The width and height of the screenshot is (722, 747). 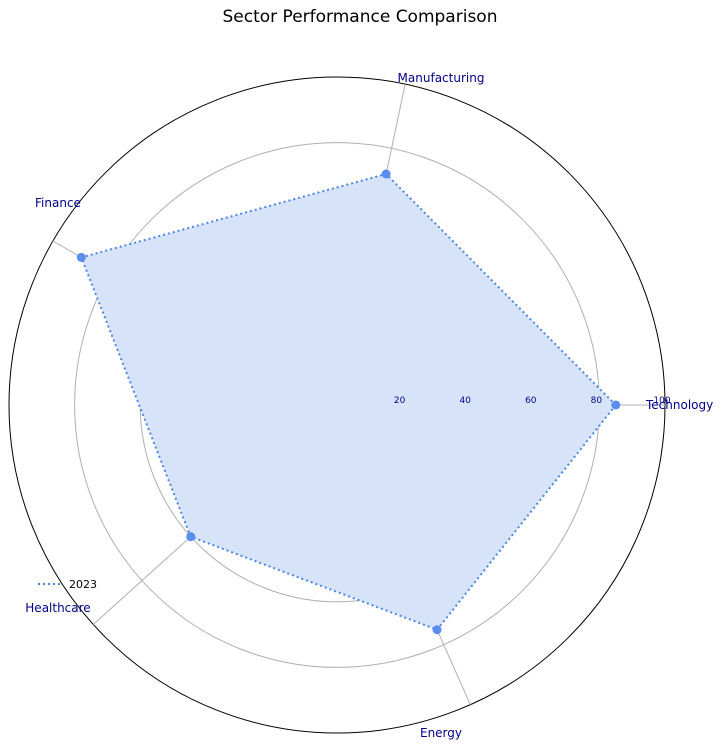 What do you see at coordinates (441, 78) in the screenshot?
I see `category-label-manufacturing: Manufacturing` at bounding box center [441, 78].